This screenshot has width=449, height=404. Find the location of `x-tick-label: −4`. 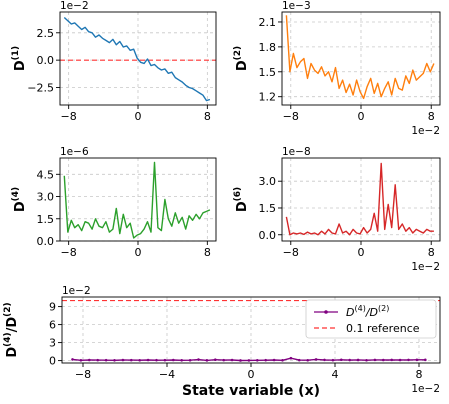

x-tick-label: −4 is located at coordinates (167, 374).